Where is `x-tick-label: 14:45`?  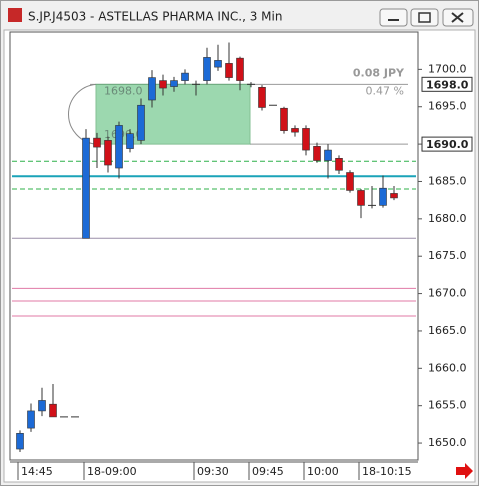 x-tick-label: 14:45 is located at coordinates (37, 471).